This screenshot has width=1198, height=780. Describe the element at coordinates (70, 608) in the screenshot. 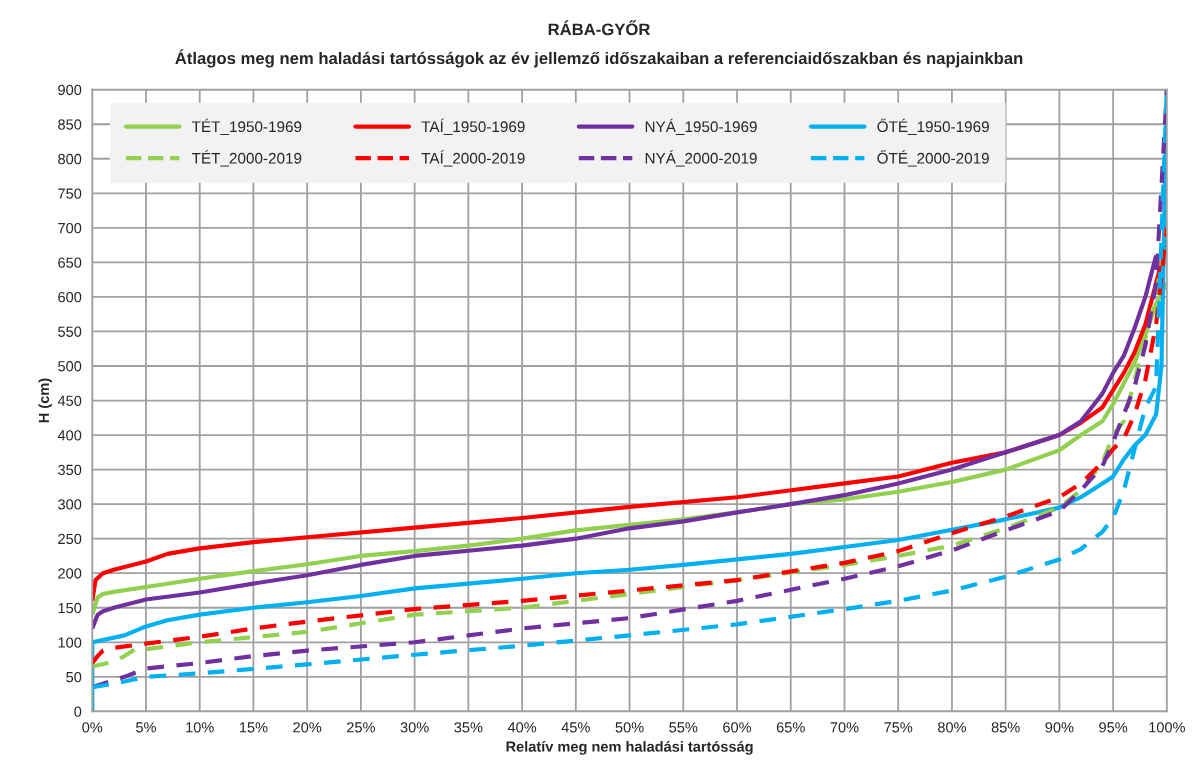

I see `y-tick-label: 150` at that location.